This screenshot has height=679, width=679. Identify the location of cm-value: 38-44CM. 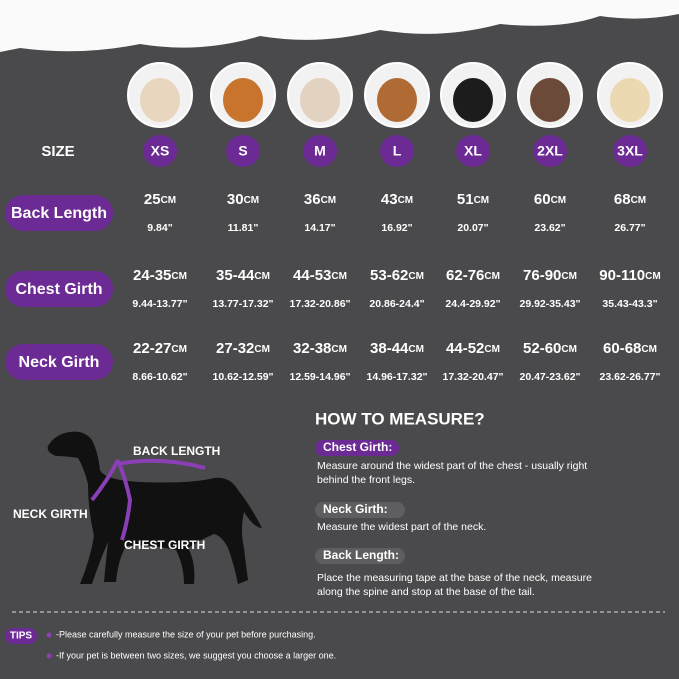
(397, 348).